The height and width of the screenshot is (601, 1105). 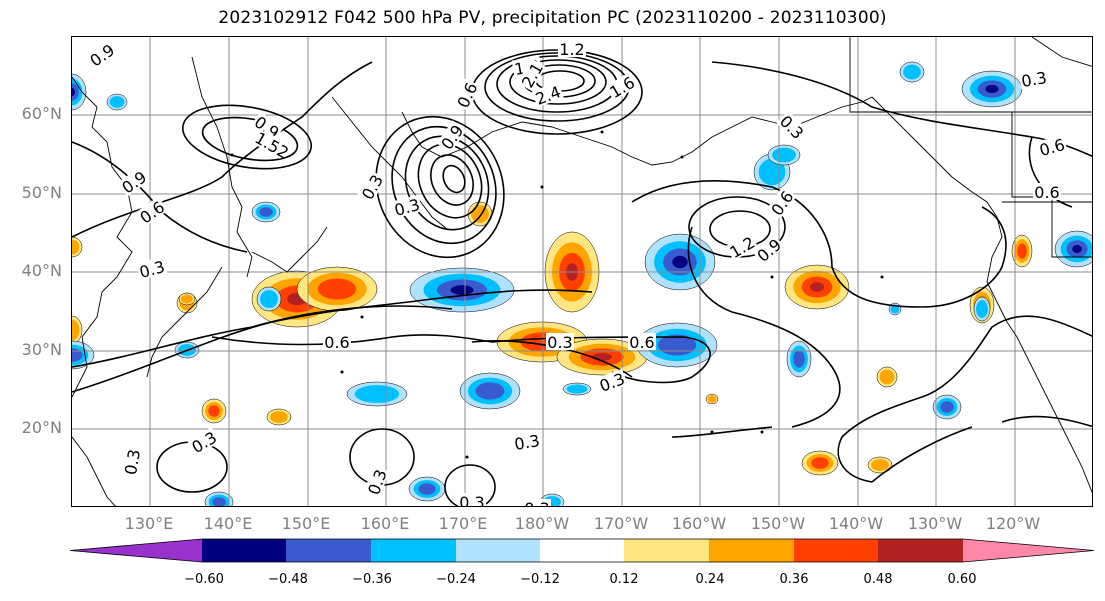 I want to click on colorbar-tick-label: 0.48, so click(x=878, y=579).